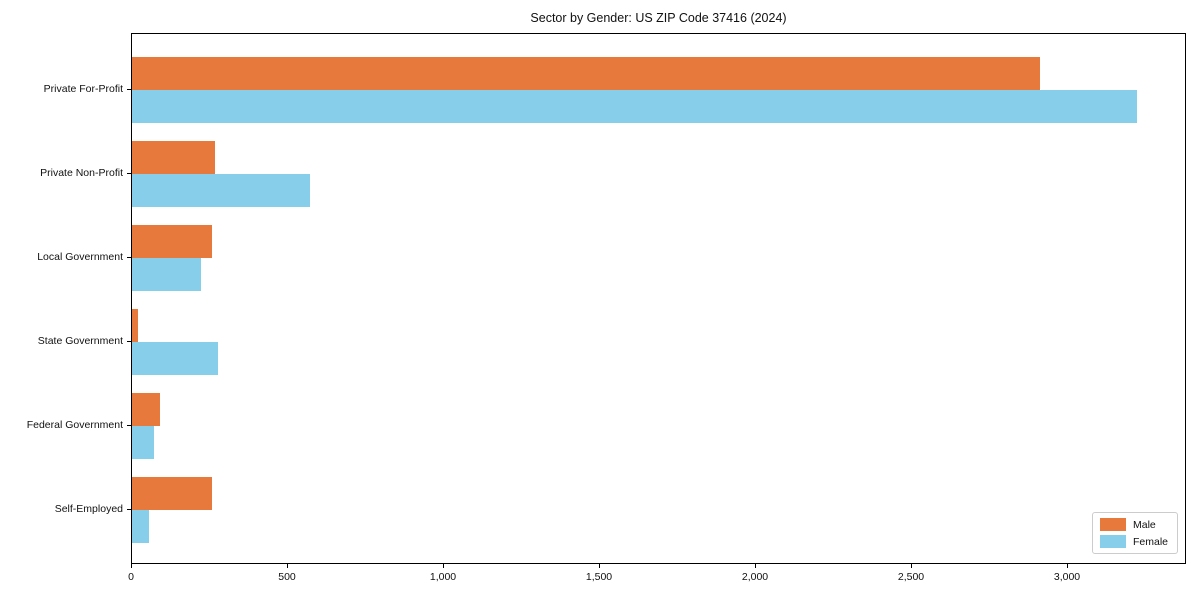  What do you see at coordinates (1150, 541) in the screenshot?
I see `legend-label-female: Female` at bounding box center [1150, 541].